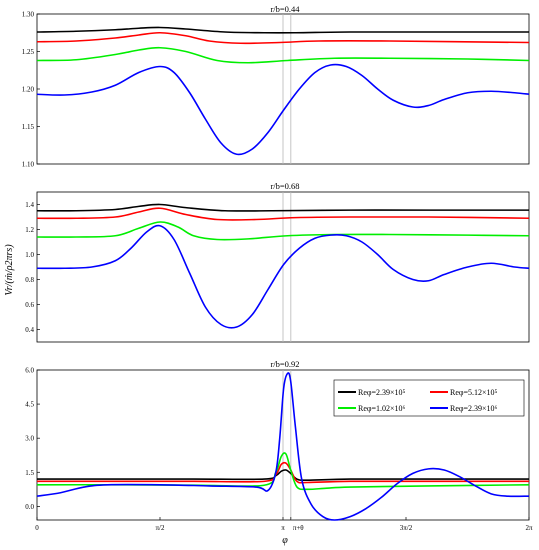 The height and width of the screenshot is (550, 539). I want to click on legend-label-3: Reφ=2.39×10⁶, so click(474, 408).